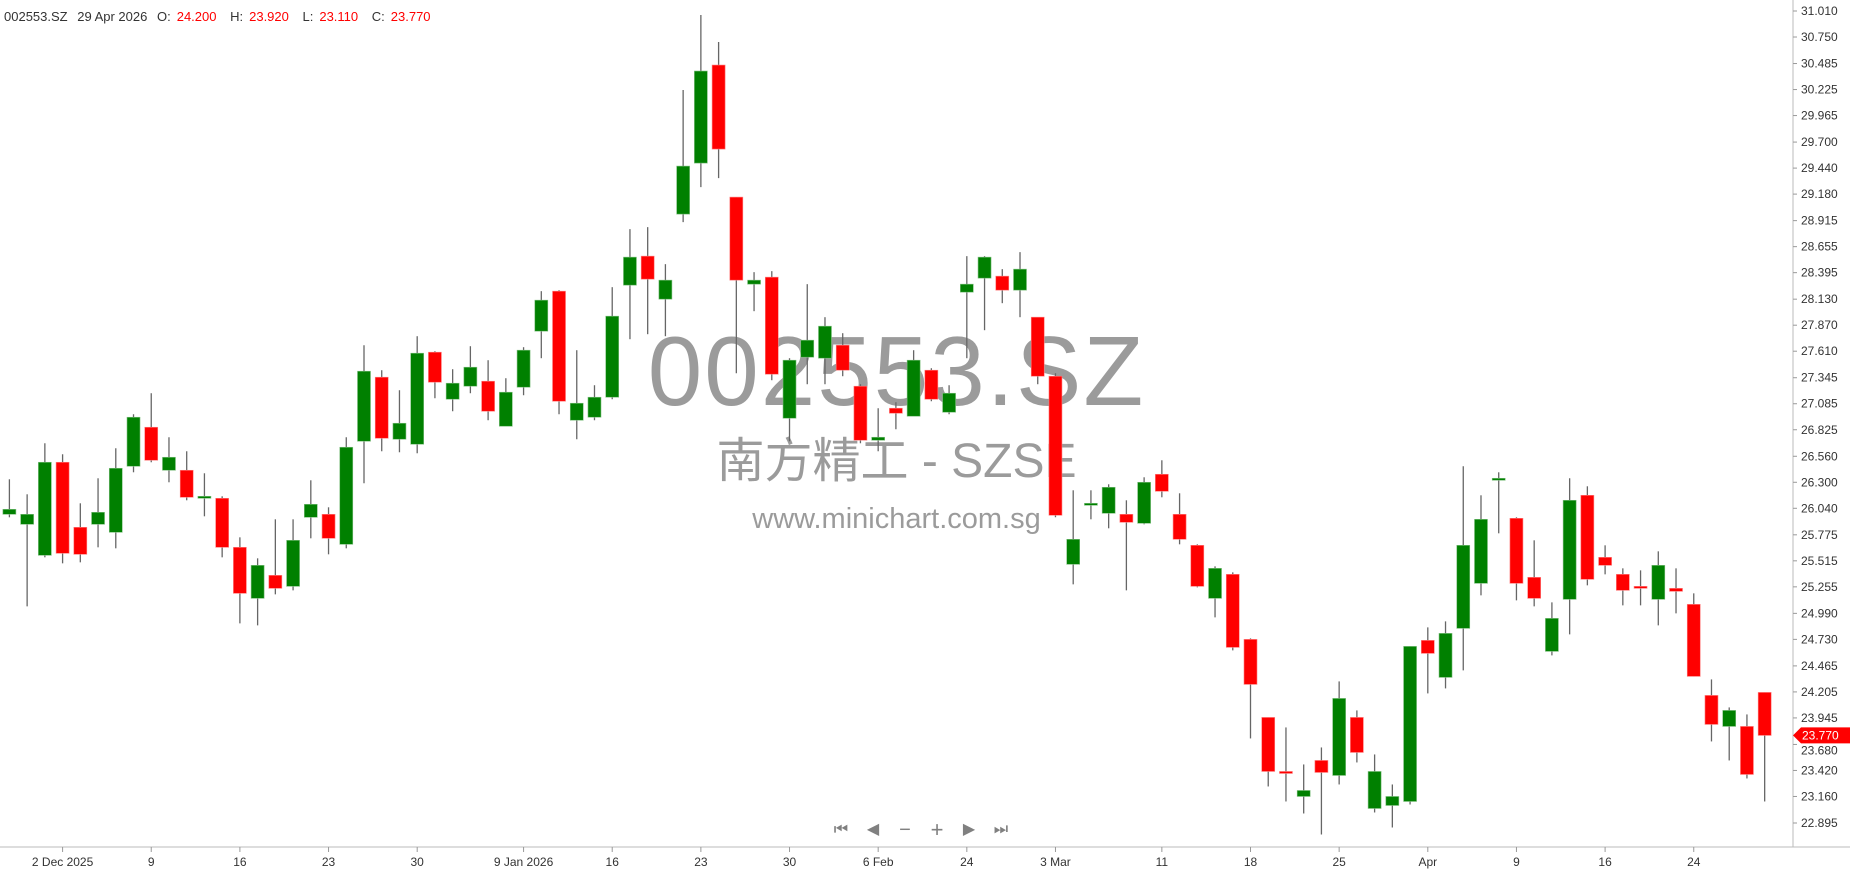 The height and width of the screenshot is (874, 1850). Describe the element at coordinates (1819, 273) in the screenshot. I see `y-tick-label: 28.395` at that location.